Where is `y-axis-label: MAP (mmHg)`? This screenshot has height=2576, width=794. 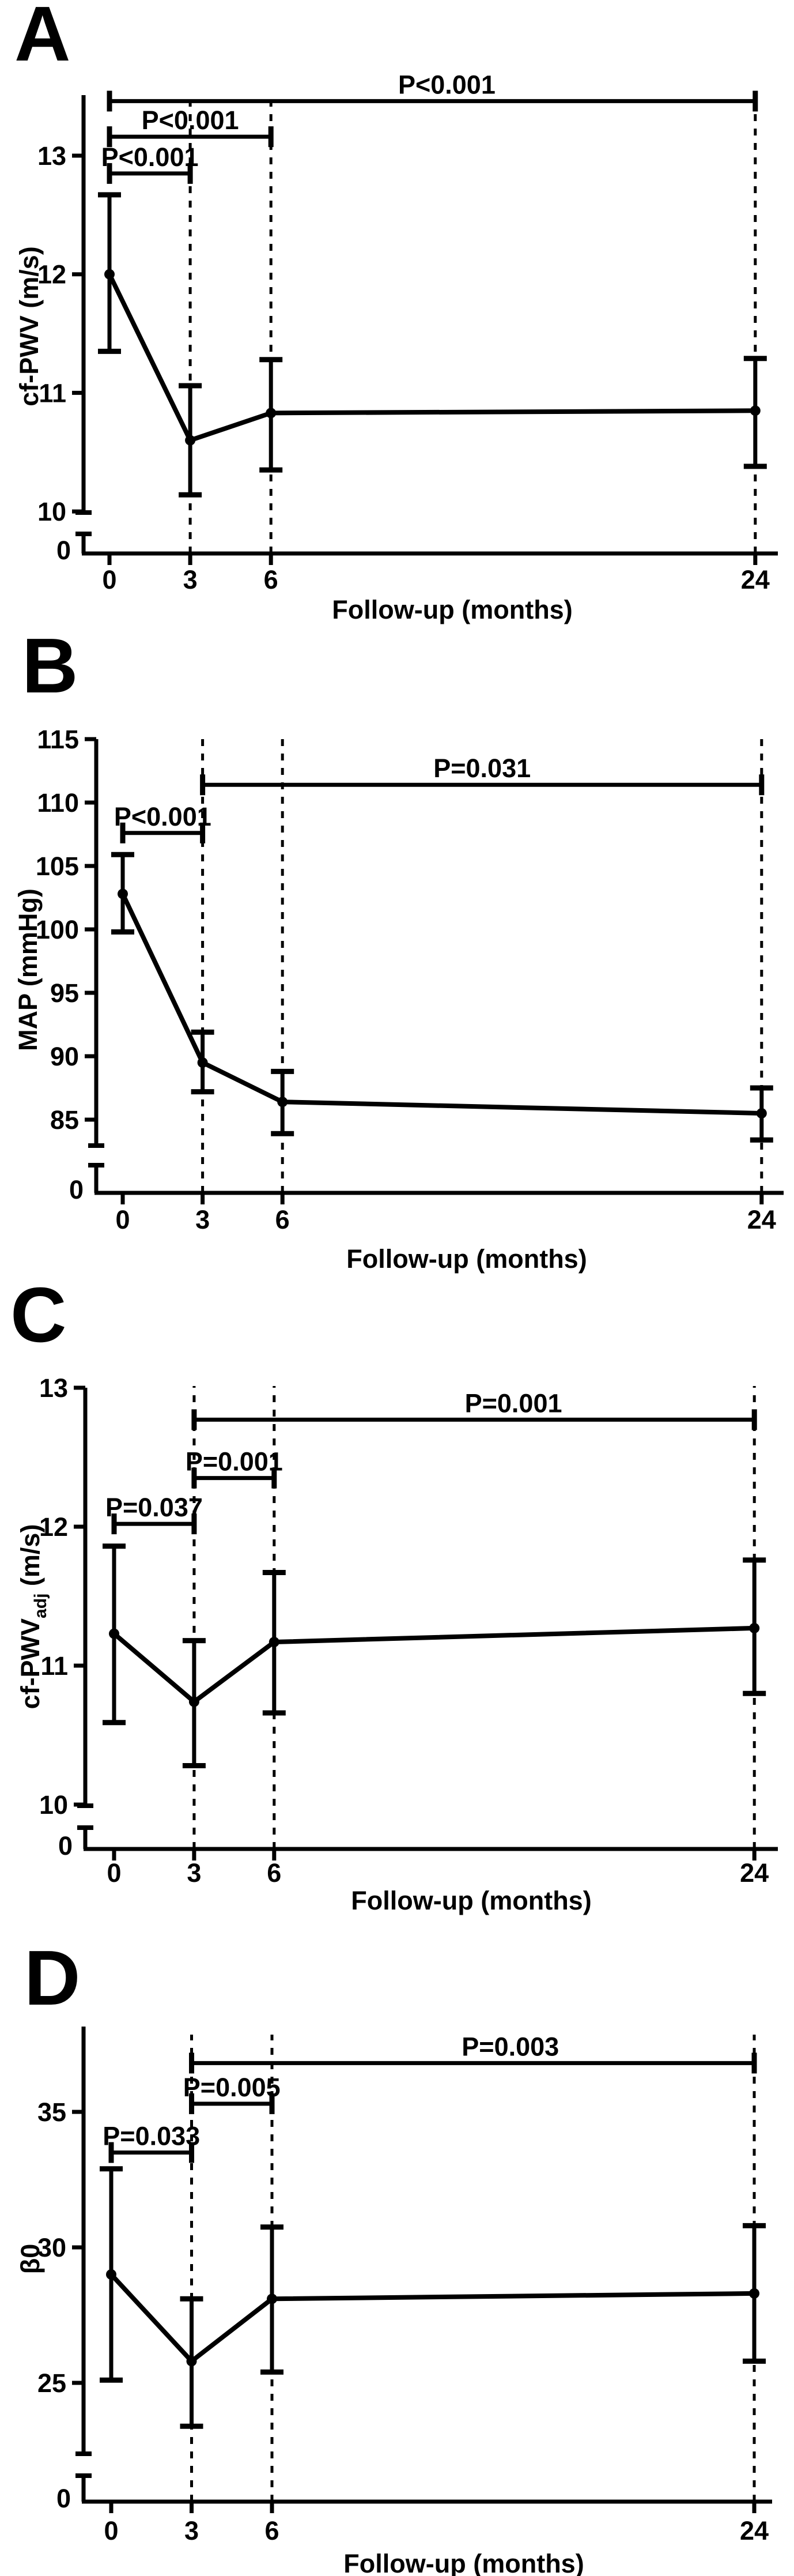
y-axis-label: MAP (mmHg) is located at coordinates (28, 969).